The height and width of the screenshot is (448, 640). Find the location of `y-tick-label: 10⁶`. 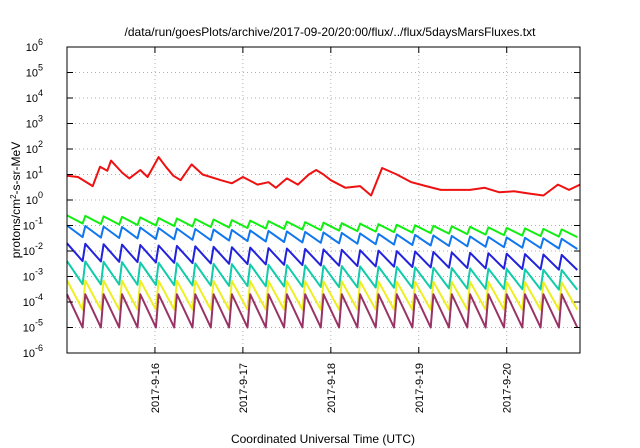

y-tick-label: 10⁶ is located at coordinates (34, 45).